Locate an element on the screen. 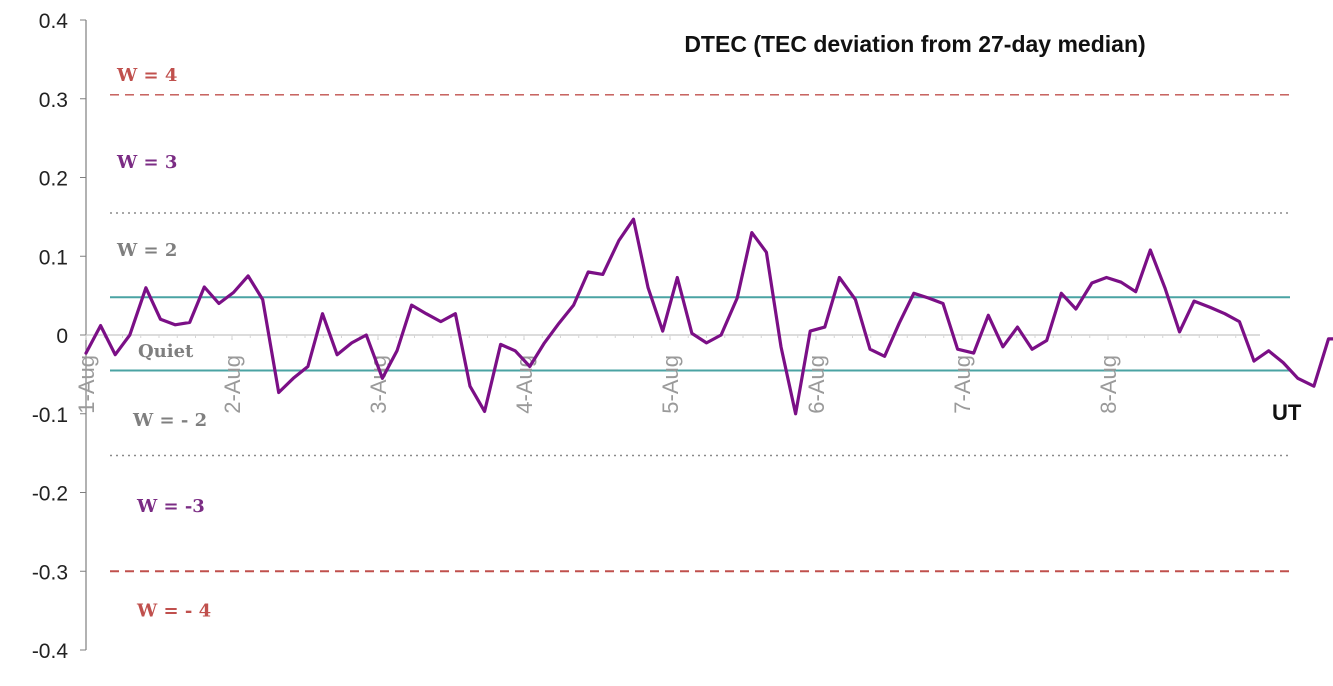 This screenshot has height=686, width=1333. y-tick-label: 0.2 is located at coordinates (53, 179).